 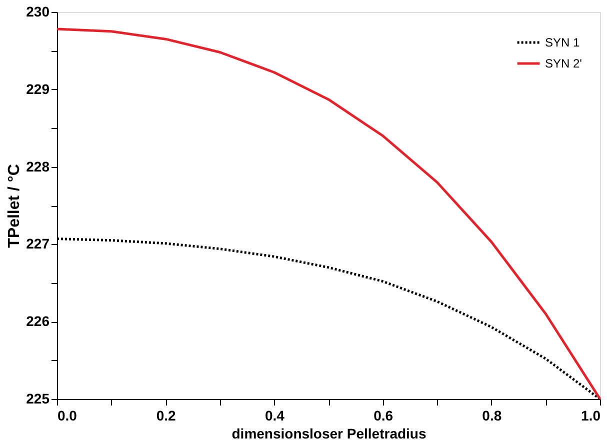 I want to click on legend-label: SYN 2', so click(x=563, y=63).